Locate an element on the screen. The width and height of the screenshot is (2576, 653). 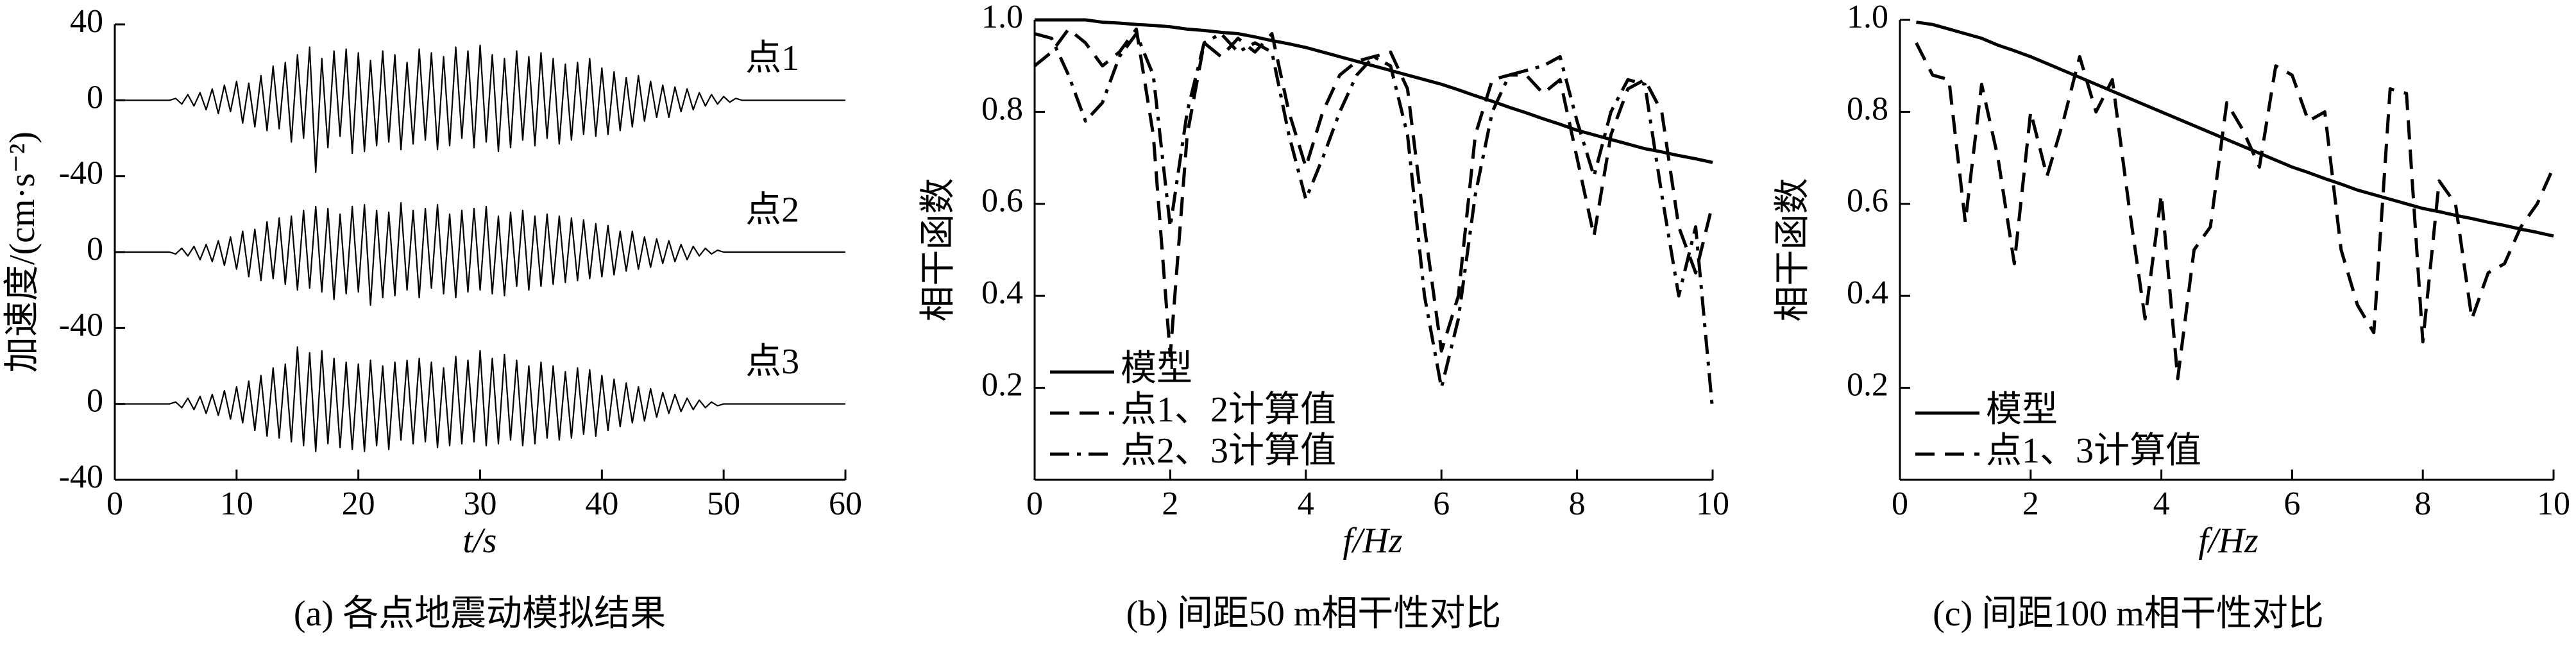
y-tick-label: 40 is located at coordinates (86, 22).